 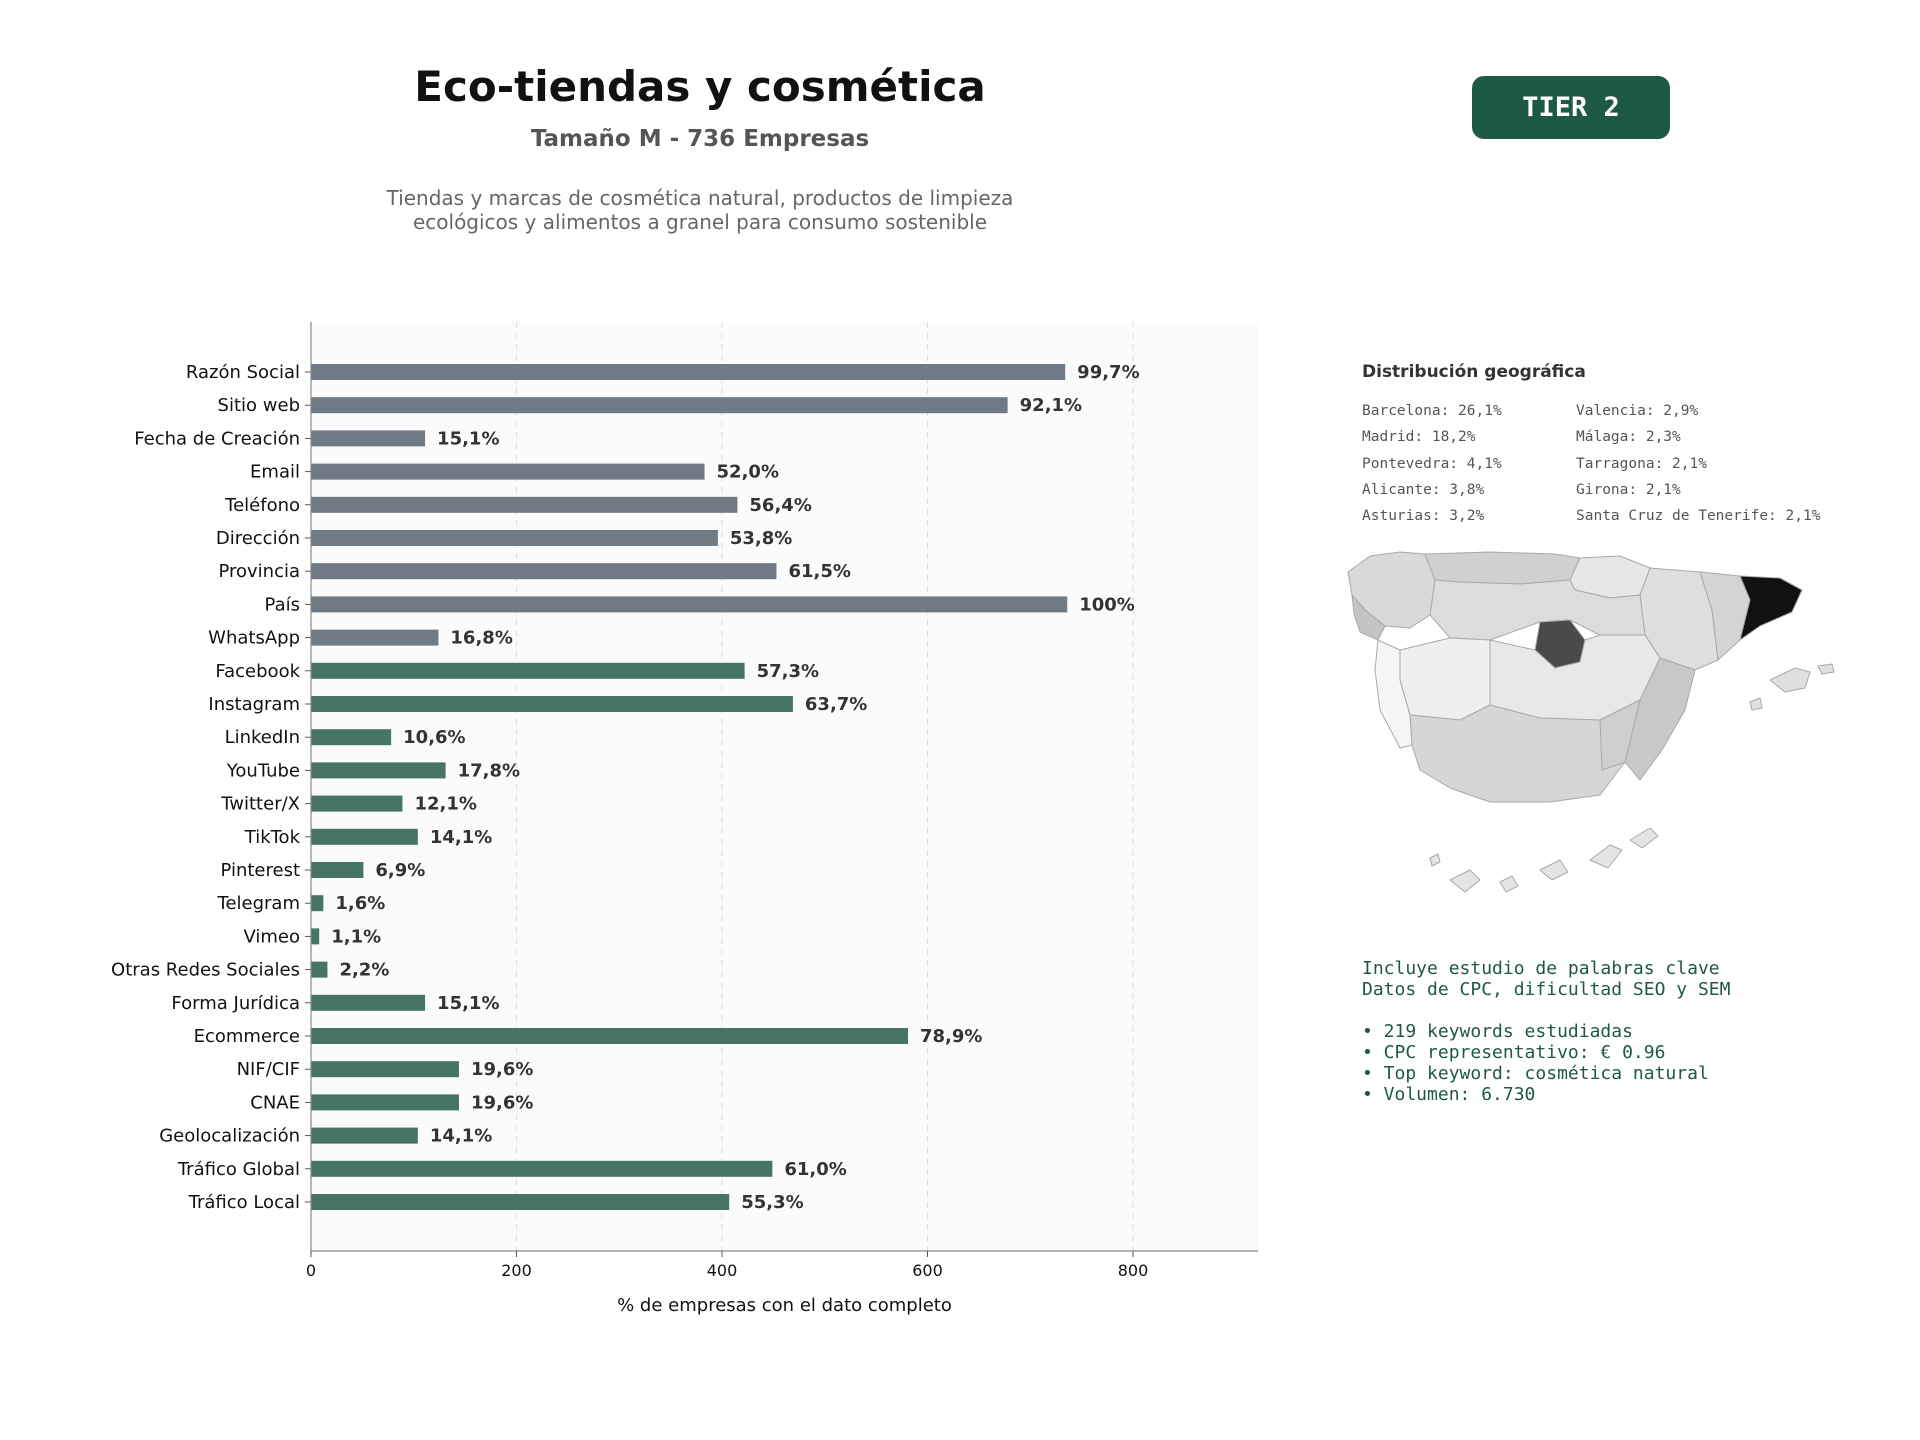 What do you see at coordinates (1826, 669) in the screenshot?
I see `map-region-menorca` at bounding box center [1826, 669].